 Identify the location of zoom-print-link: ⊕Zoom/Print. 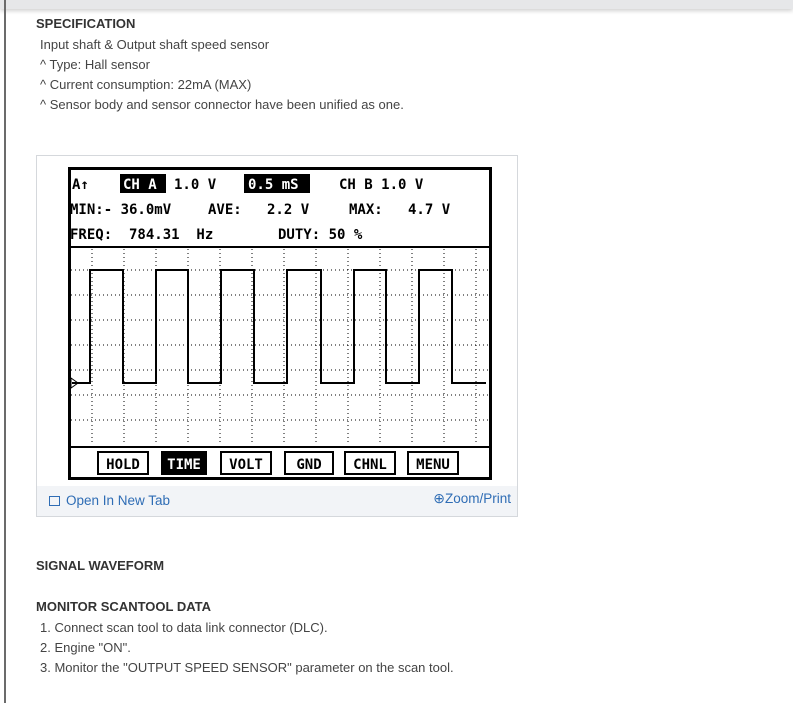
(472, 498).